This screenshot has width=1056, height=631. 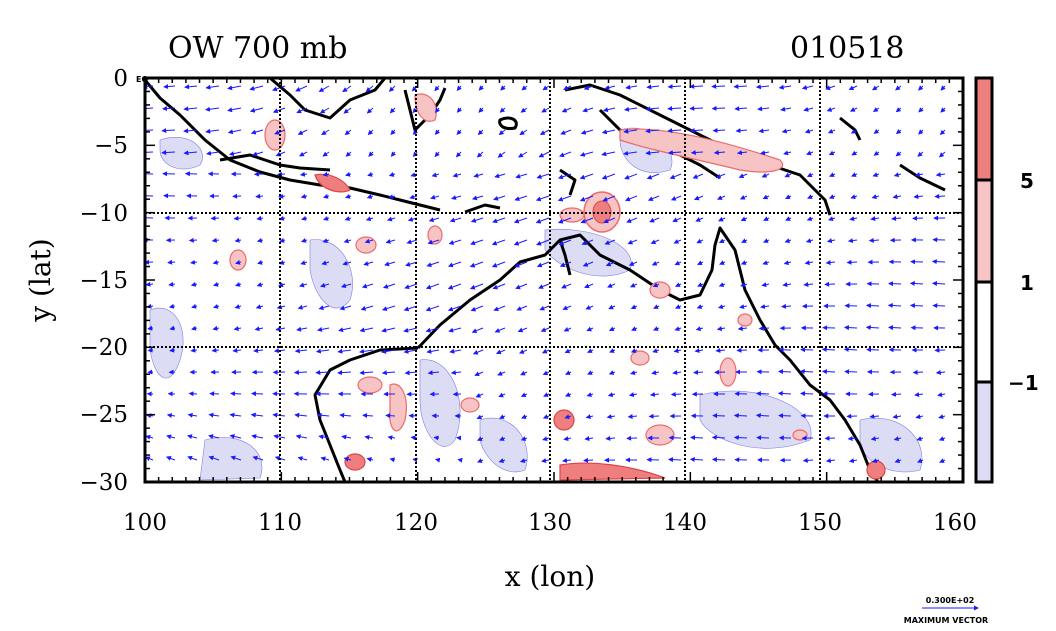 What do you see at coordinates (984, 432) in the screenshot?
I see `colorbar-band-negative` at bounding box center [984, 432].